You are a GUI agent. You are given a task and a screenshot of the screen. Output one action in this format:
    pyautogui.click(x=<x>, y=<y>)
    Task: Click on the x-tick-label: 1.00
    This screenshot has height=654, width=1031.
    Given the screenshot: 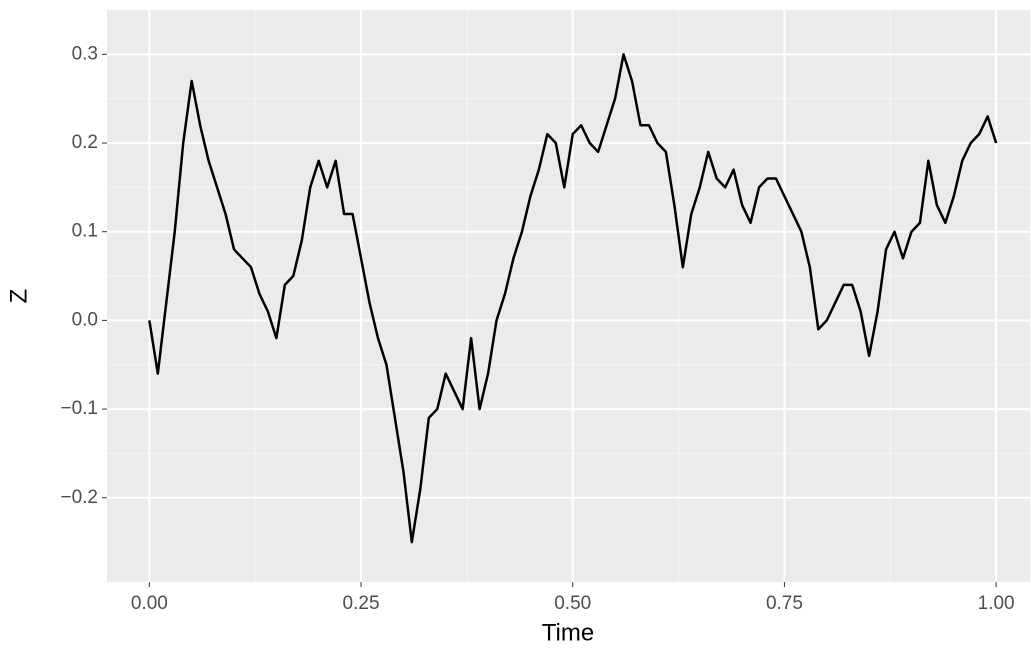 What is the action you would take?
    pyautogui.click(x=996, y=603)
    